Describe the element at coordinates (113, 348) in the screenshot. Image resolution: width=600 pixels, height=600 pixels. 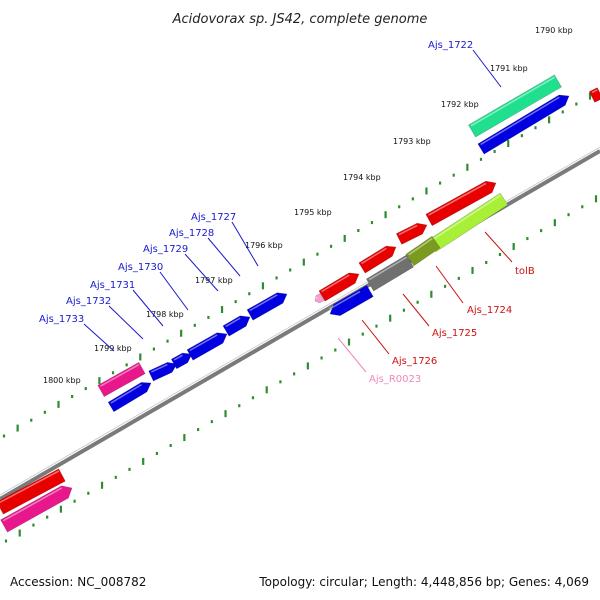
I see `scale-label: 1799 kbp` at that location.